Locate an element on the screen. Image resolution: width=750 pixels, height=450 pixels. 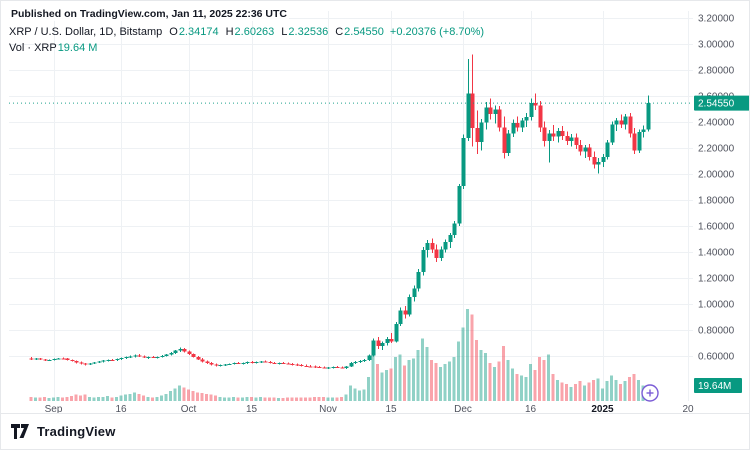
change-value: +0.20376 (+8.70%) is located at coordinates (437, 32).